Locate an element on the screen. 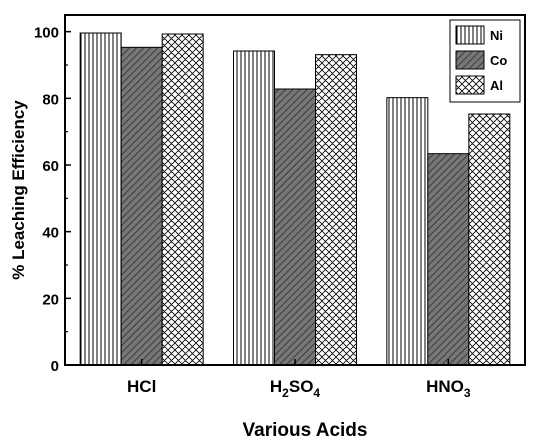  legend-swatch-ni is located at coordinates (470, 35).